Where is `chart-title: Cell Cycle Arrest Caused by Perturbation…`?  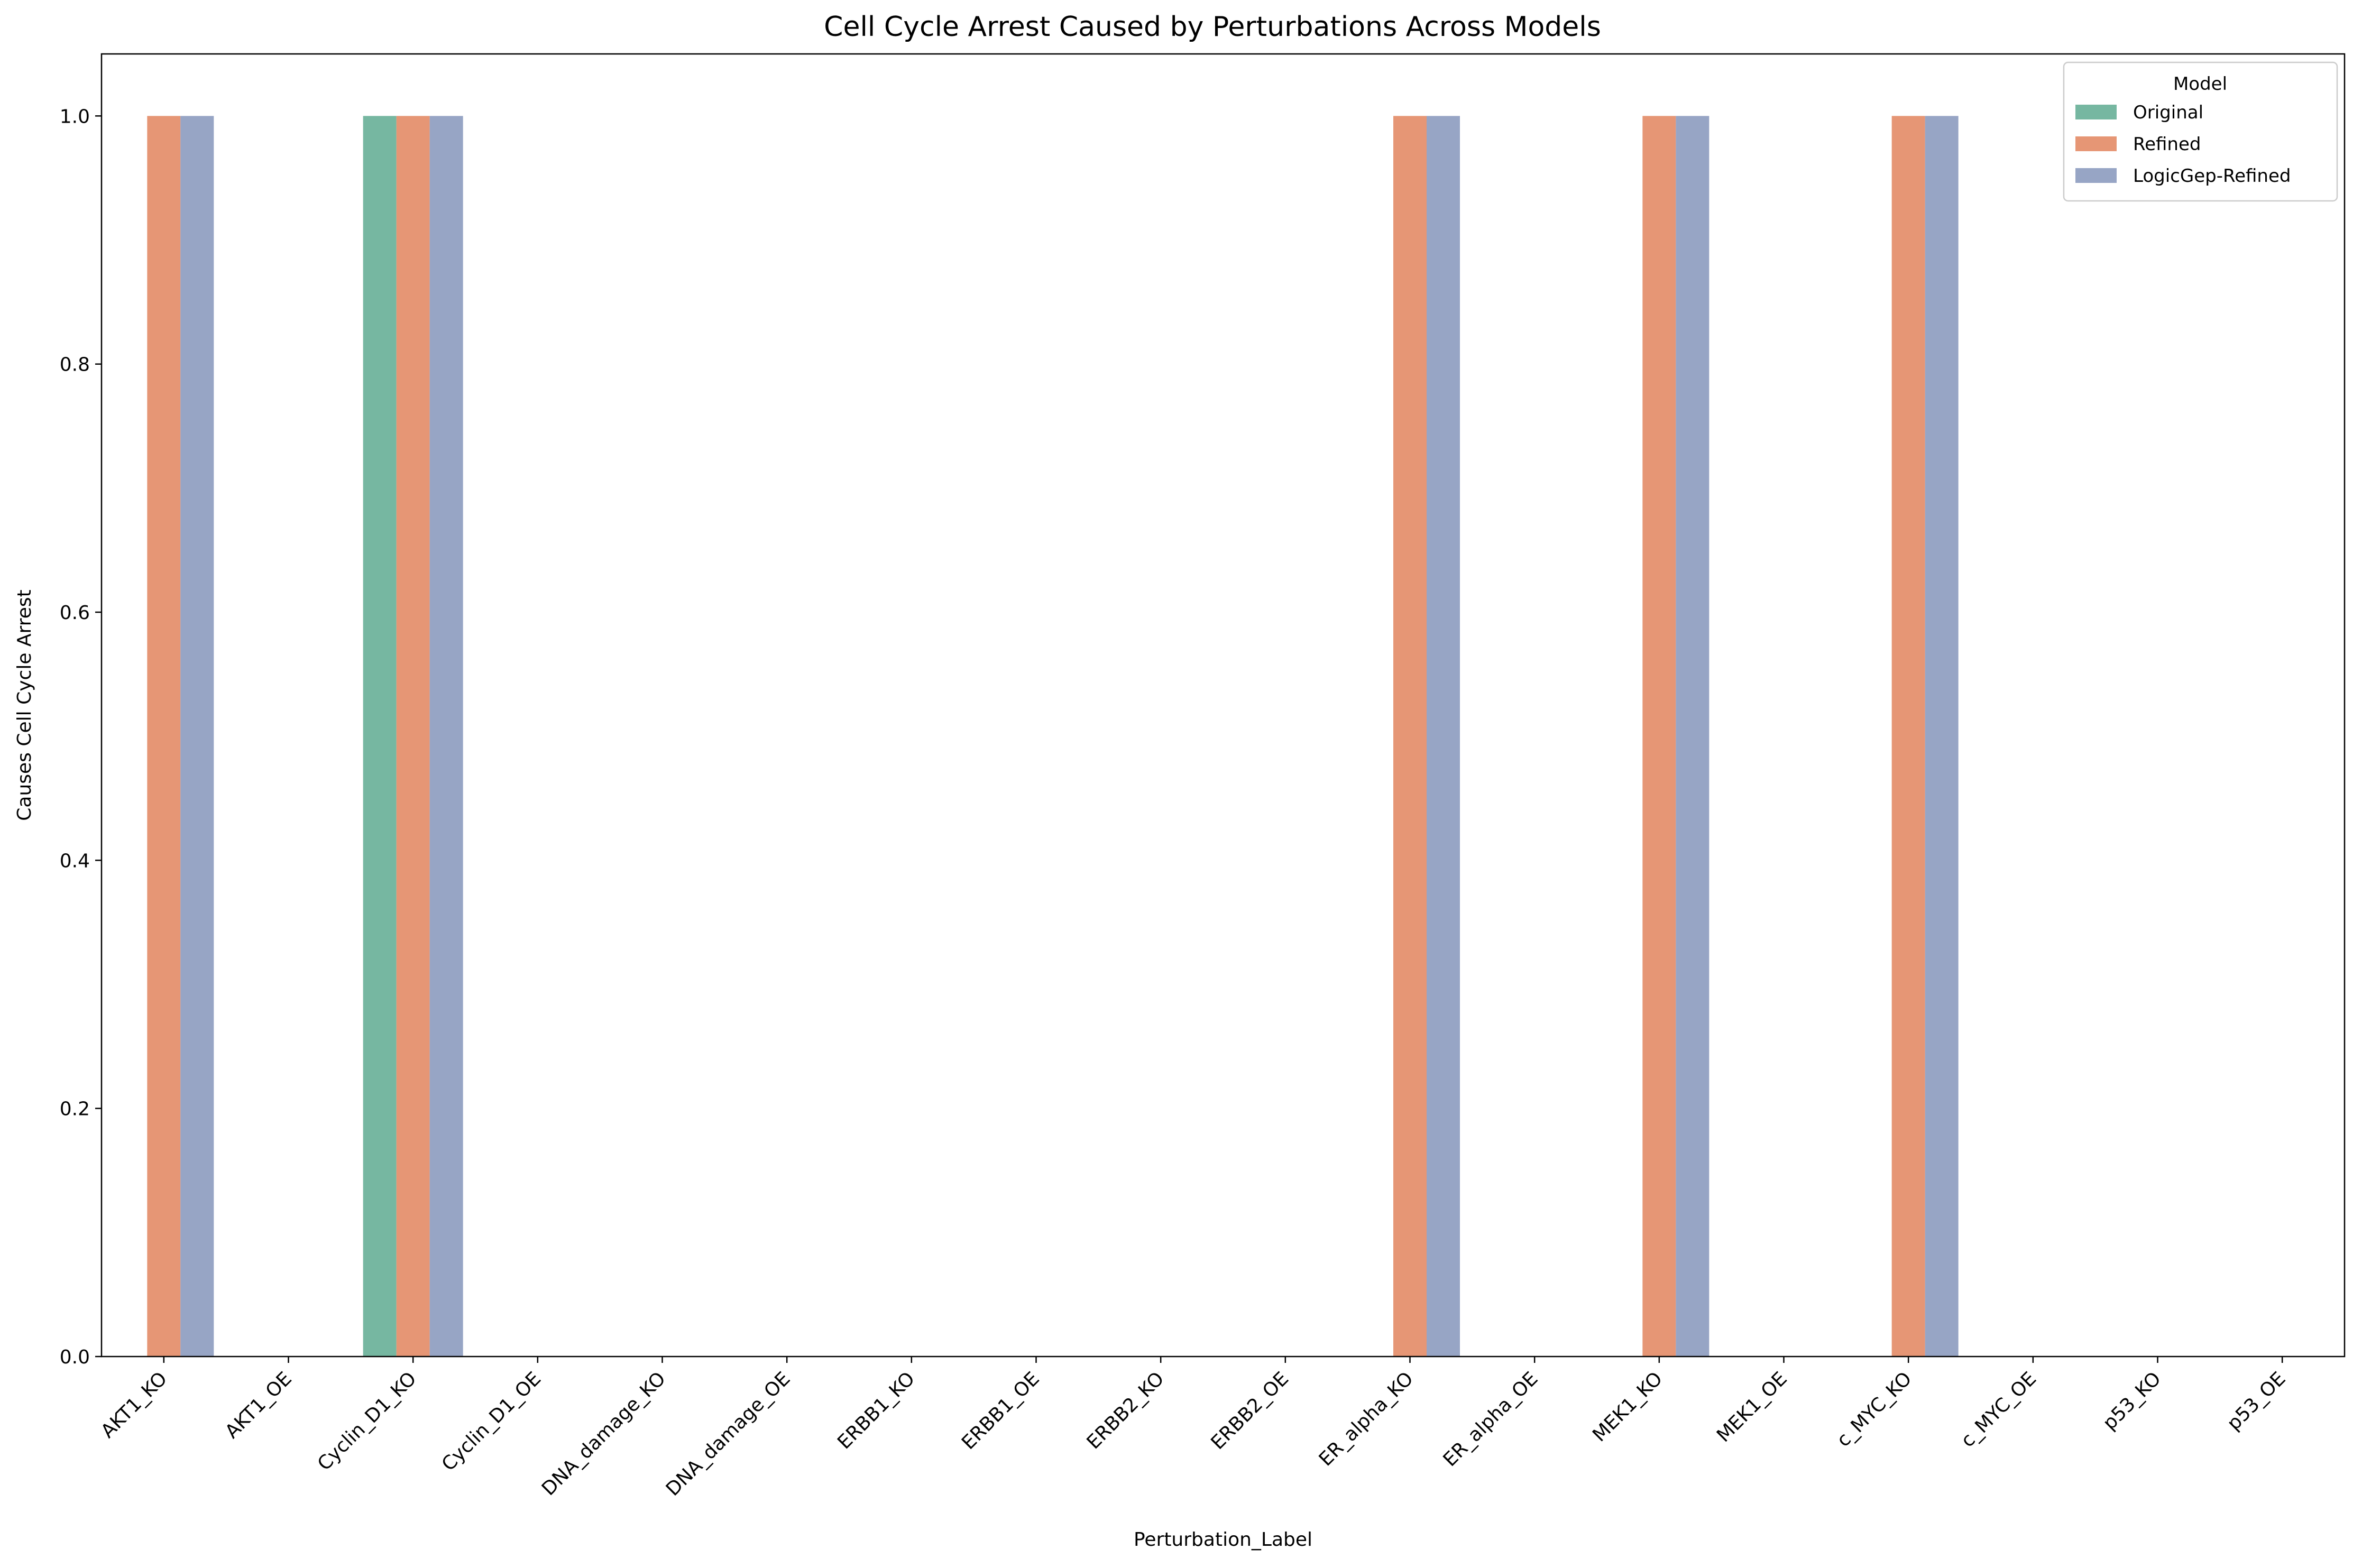
chart-title: Cell Cycle Arrest Caused by Perturbation… is located at coordinates (1212, 27).